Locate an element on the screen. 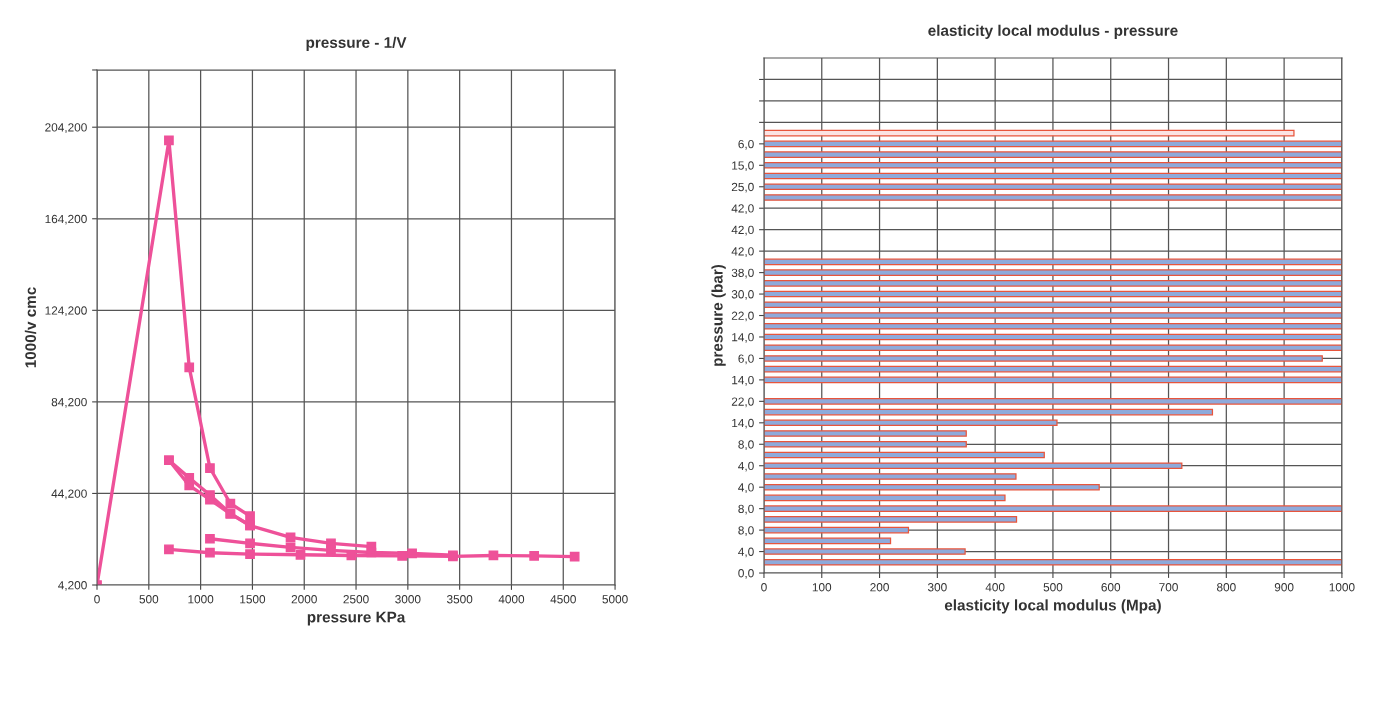 The width and height of the screenshot is (1380, 717). y-tick-label: 38,0 is located at coordinates (742, 273).